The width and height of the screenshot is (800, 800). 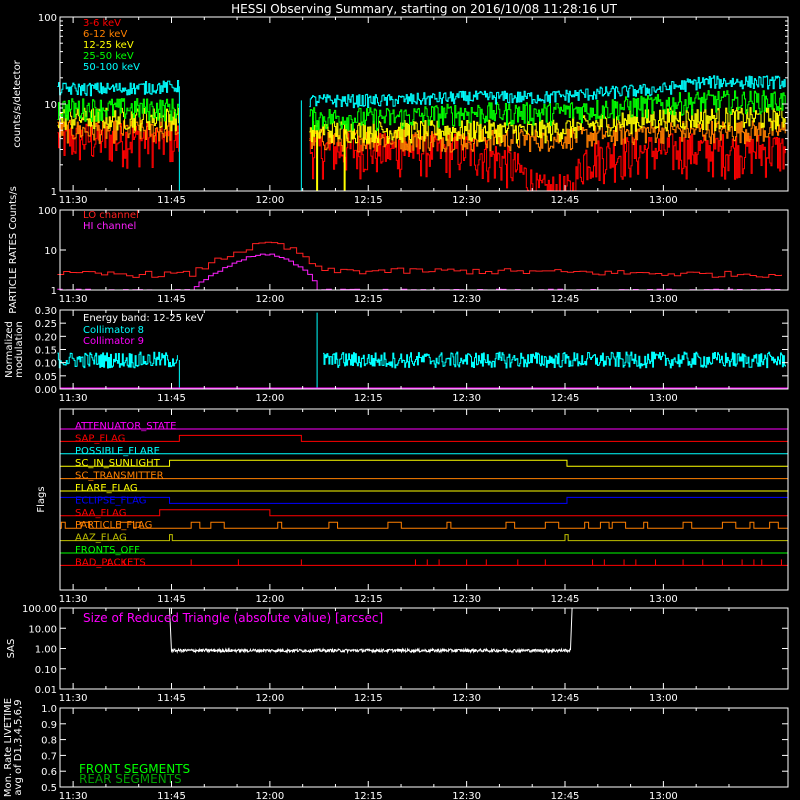 I want to click on y-tick-label: 0.00, so click(x=46, y=390).